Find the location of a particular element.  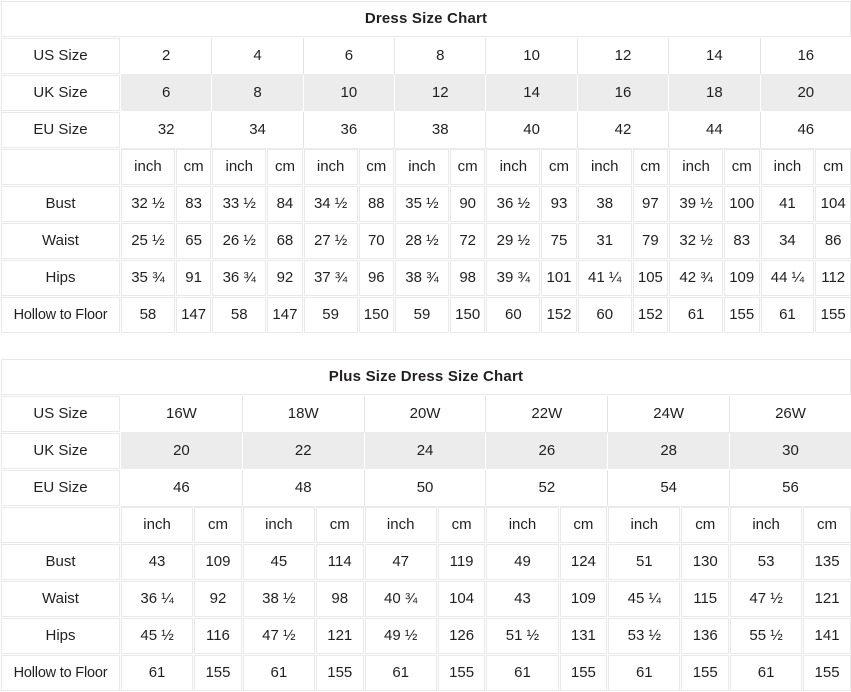

measure-inch-cell: 53 ½ is located at coordinates (644, 636).